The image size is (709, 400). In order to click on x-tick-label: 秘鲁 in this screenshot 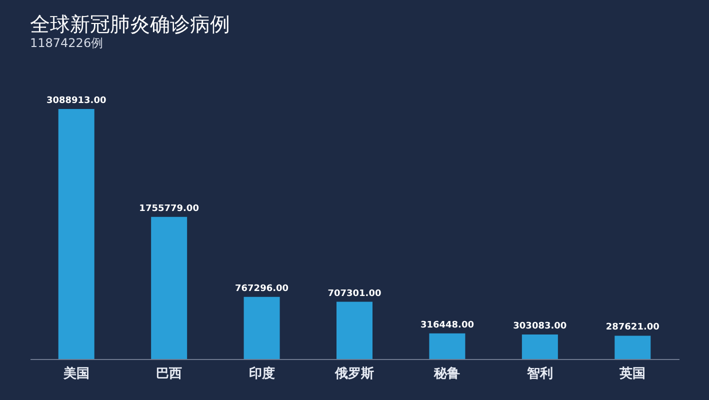, I will do `click(446, 374)`.